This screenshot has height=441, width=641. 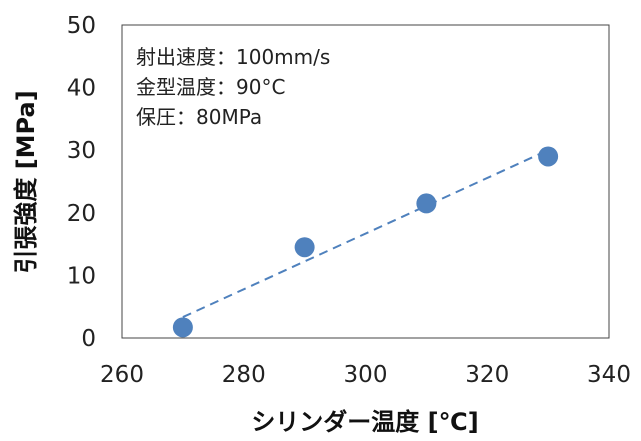 What do you see at coordinates (609, 375) in the screenshot?
I see `x-tick-label: 340` at bounding box center [609, 375].